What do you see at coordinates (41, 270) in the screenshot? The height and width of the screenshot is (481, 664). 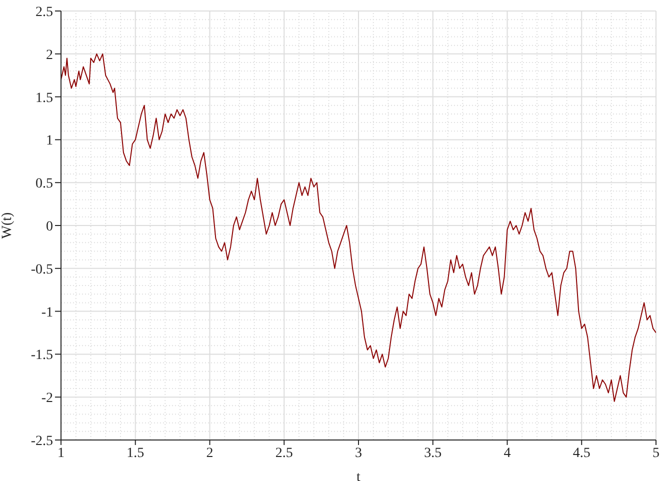 I see `y-tick-label: -0.5` at bounding box center [41, 270].